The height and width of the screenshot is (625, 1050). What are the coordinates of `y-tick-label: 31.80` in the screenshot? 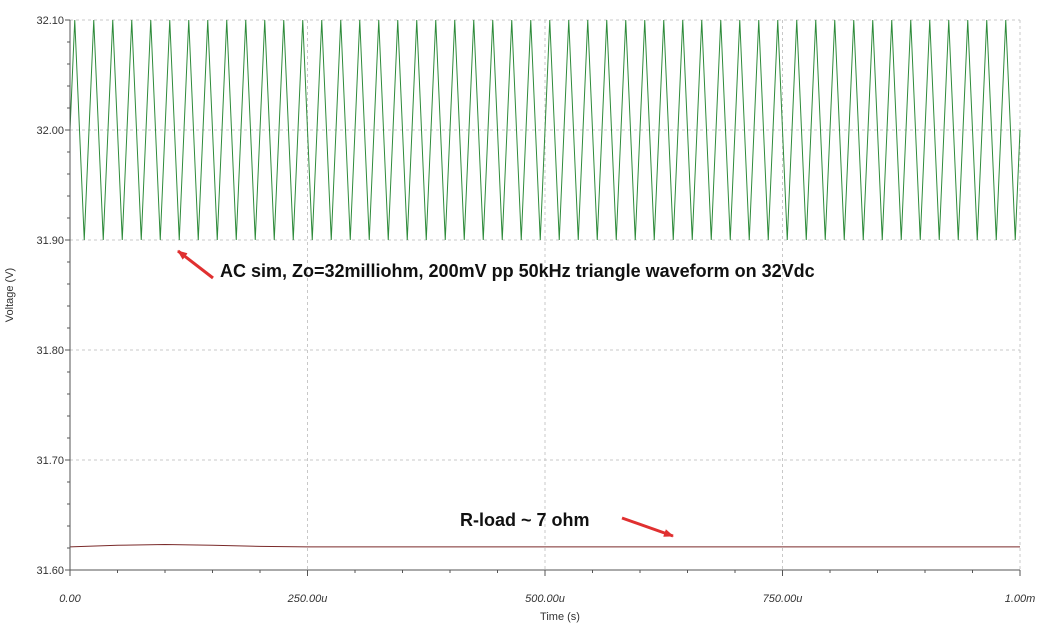 It's located at (50, 351).